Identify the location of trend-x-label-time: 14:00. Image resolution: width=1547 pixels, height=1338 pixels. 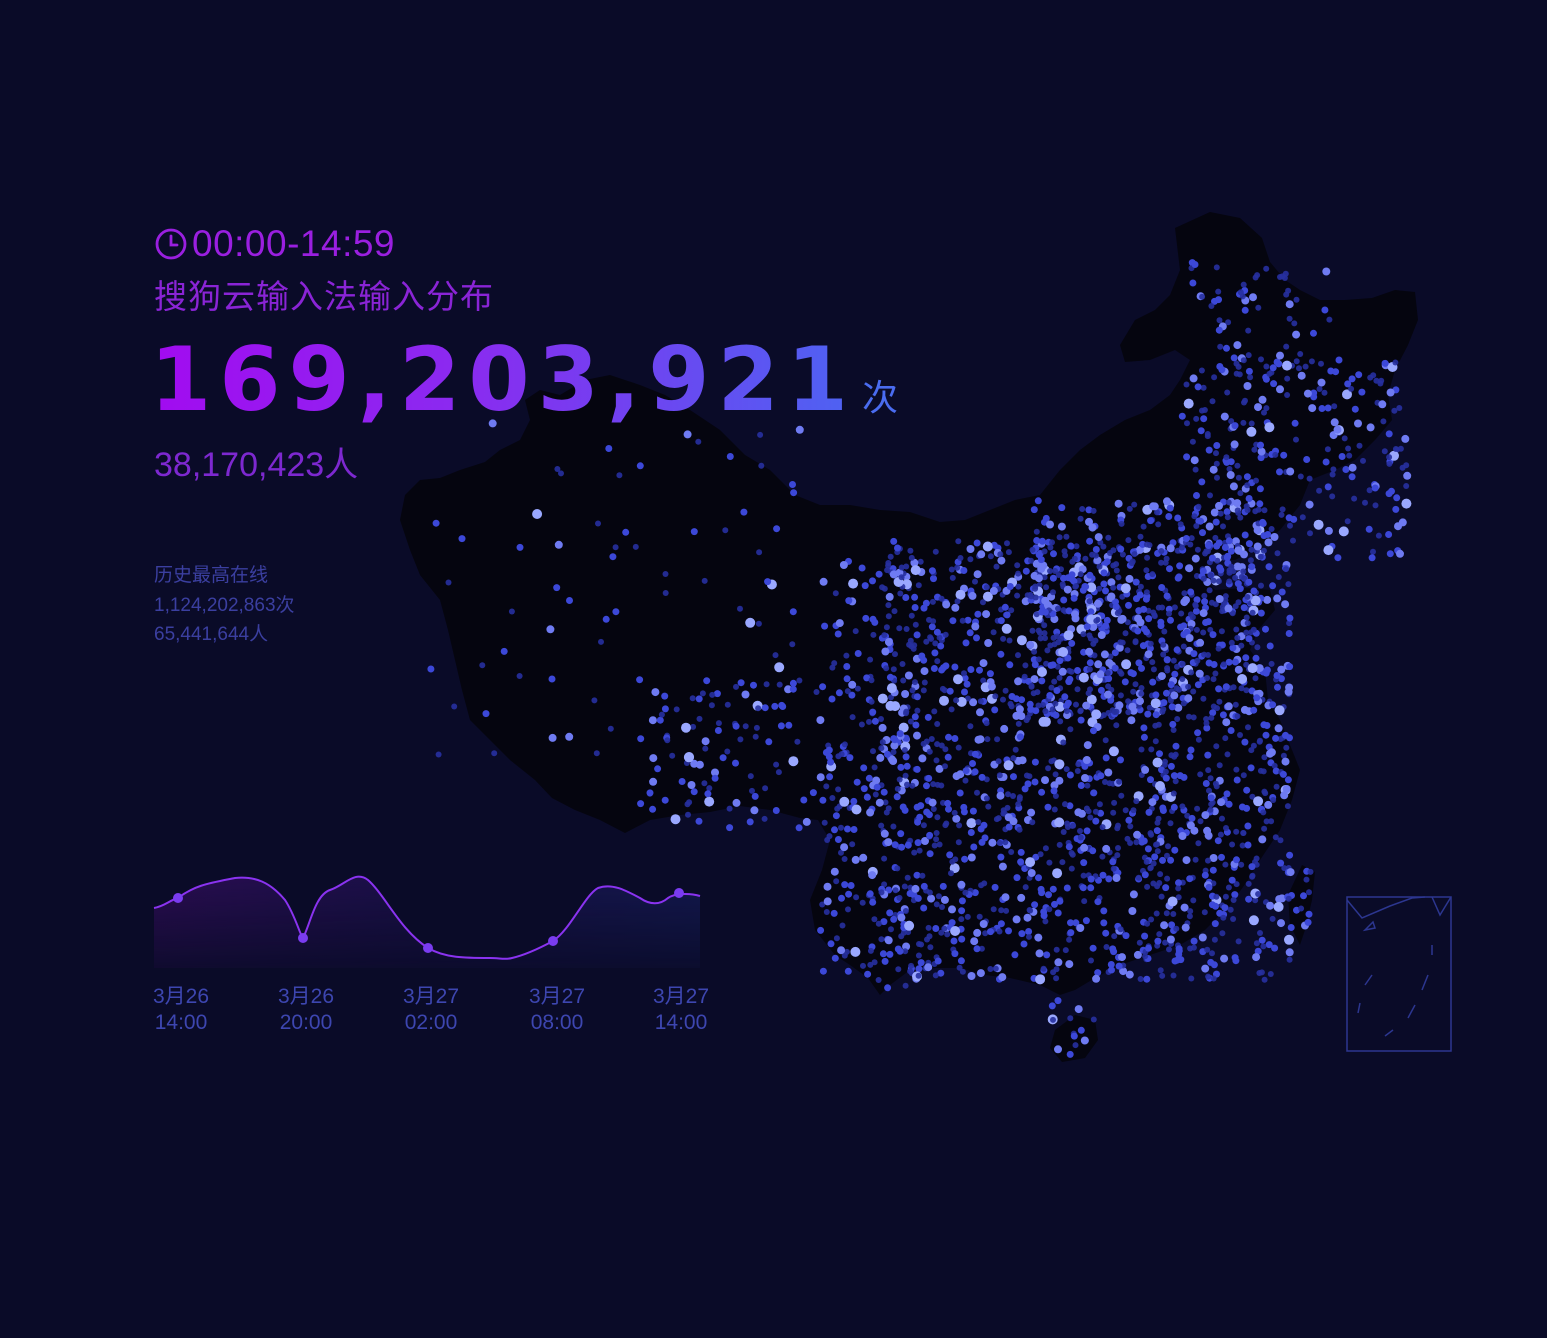
(181, 1022).